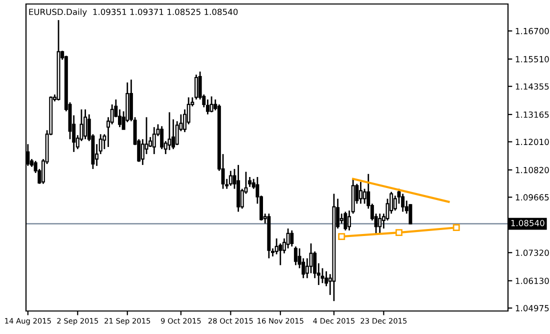 The image size is (550, 334). What do you see at coordinates (532, 142) in the screenshot?
I see `y-tick-label: 1.12010` at bounding box center [532, 142].